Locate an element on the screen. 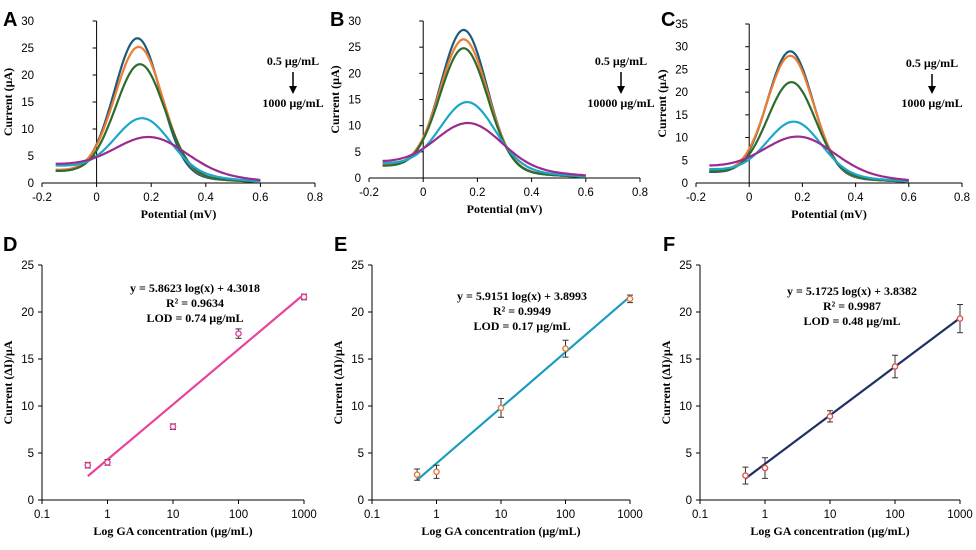  equation-line: R² = 0.9987 is located at coordinates (852, 306).